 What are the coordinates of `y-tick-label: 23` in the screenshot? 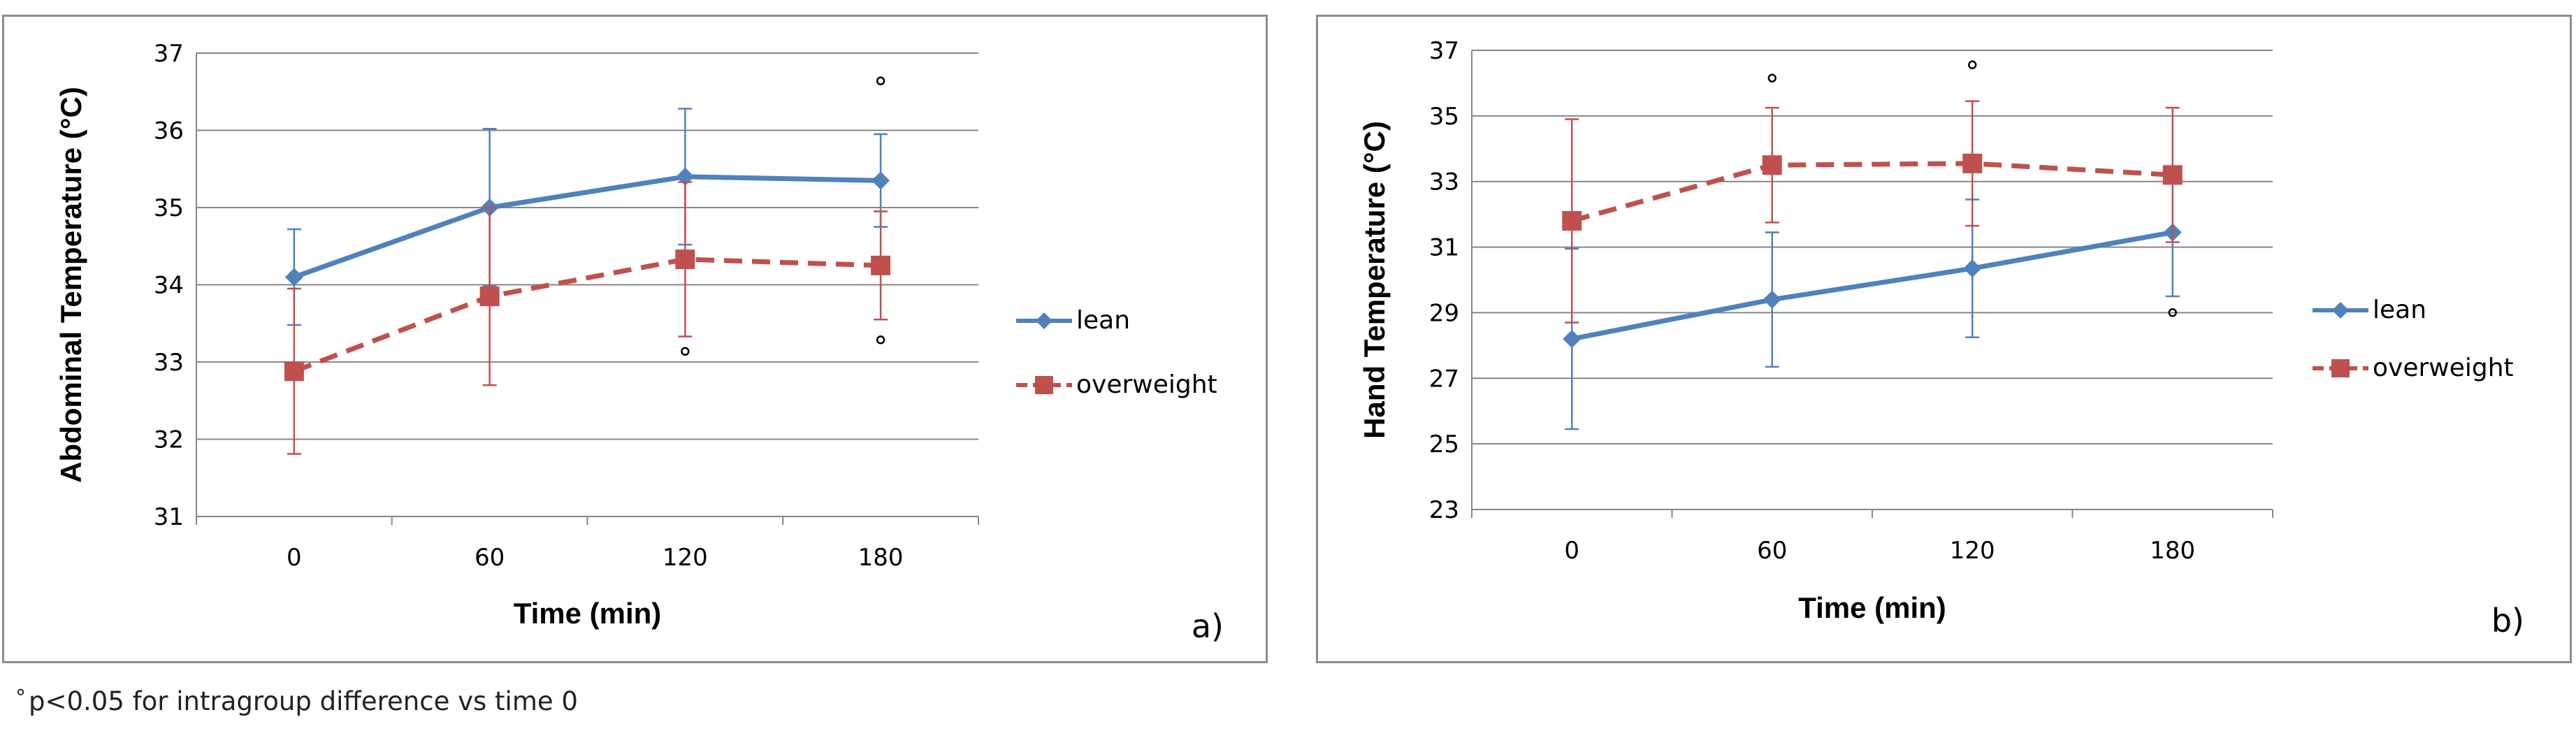 It's located at (1444, 510).